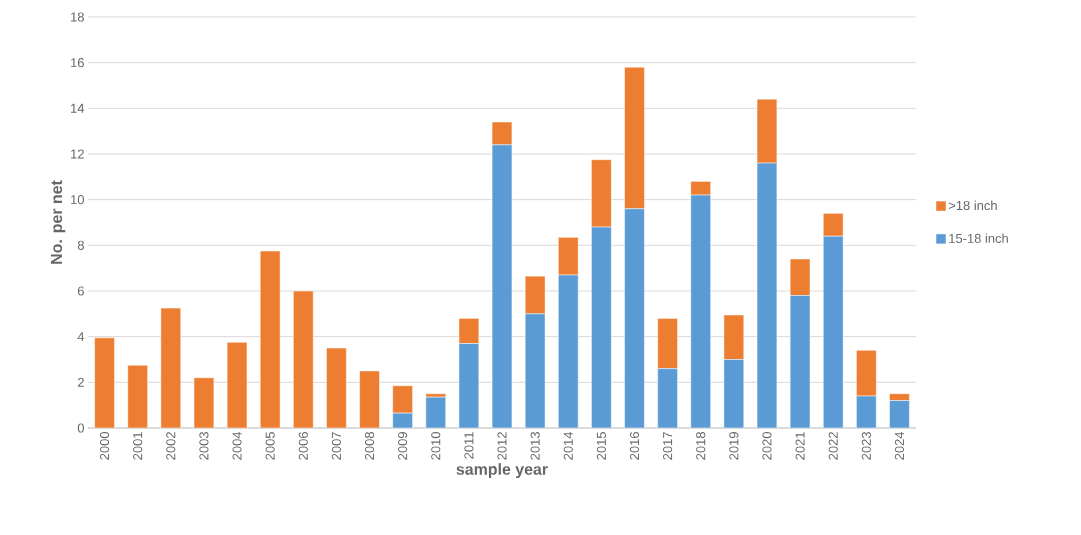 This screenshot has width=1081, height=535. What do you see at coordinates (502, 471) in the screenshot?
I see `x-axis-title: sample year` at bounding box center [502, 471].